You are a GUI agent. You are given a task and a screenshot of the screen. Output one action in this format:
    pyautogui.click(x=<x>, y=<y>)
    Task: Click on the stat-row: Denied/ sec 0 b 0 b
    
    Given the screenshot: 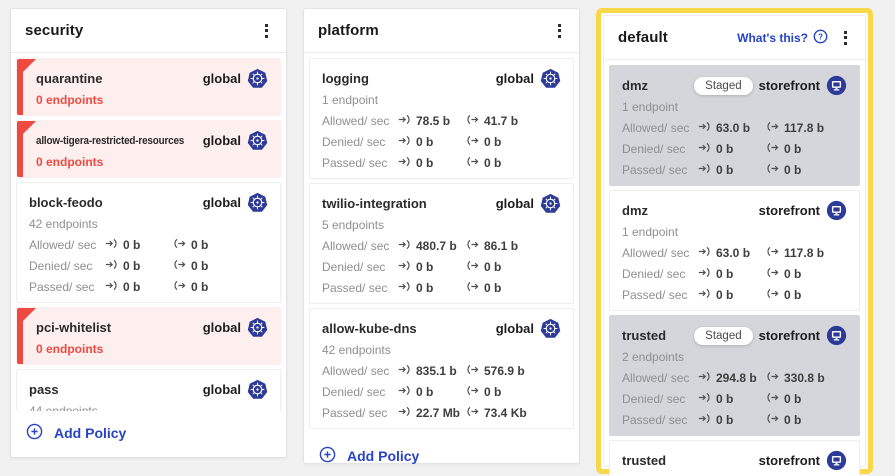 What is the action you would take?
    pyautogui.click(x=441, y=267)
    